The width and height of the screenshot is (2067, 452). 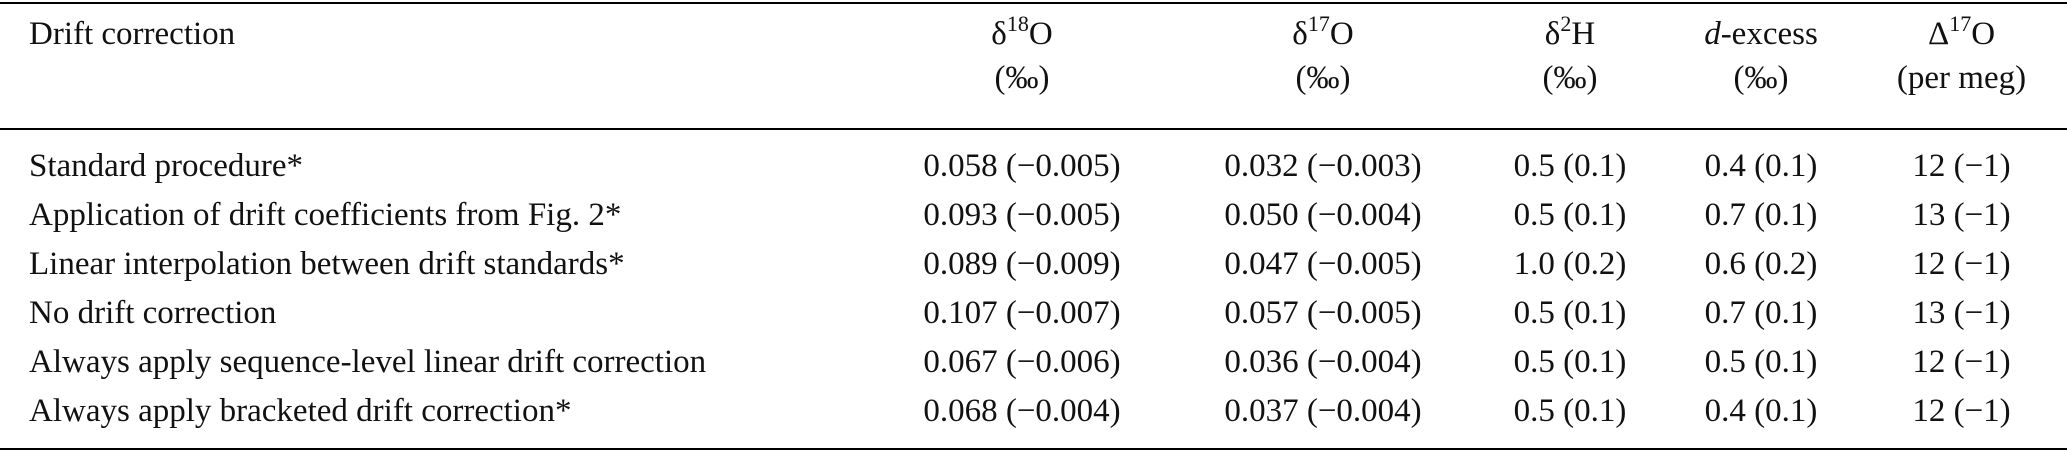 I want to click on table-cell: 0.058 (−0.005), so click(x=1022, y=166).